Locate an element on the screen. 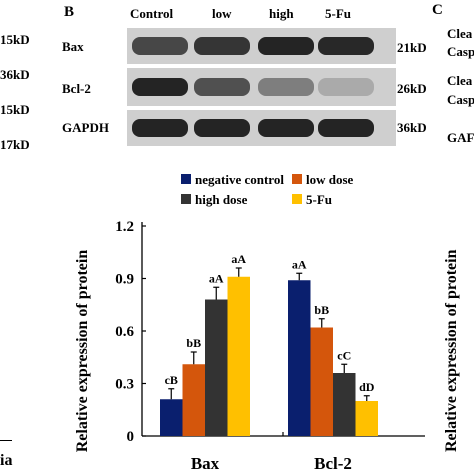  blot-gapdh is located at coordinates (261, 128).